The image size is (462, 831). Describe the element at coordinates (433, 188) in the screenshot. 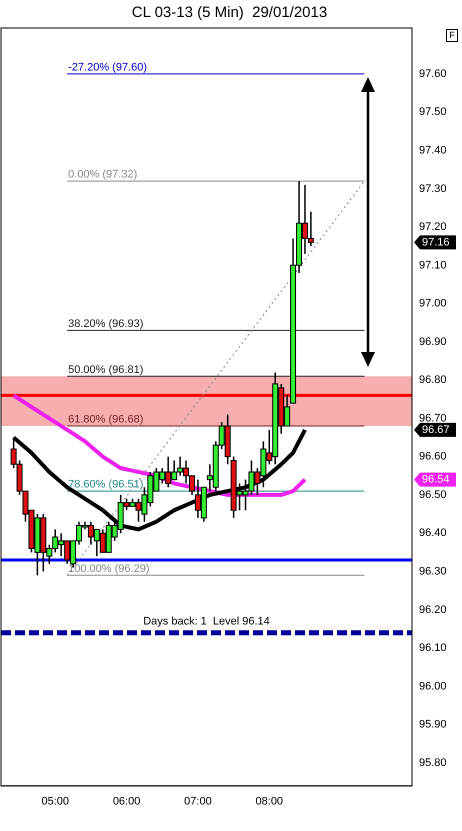

I see `y-tick-label: 97.30` at that location.